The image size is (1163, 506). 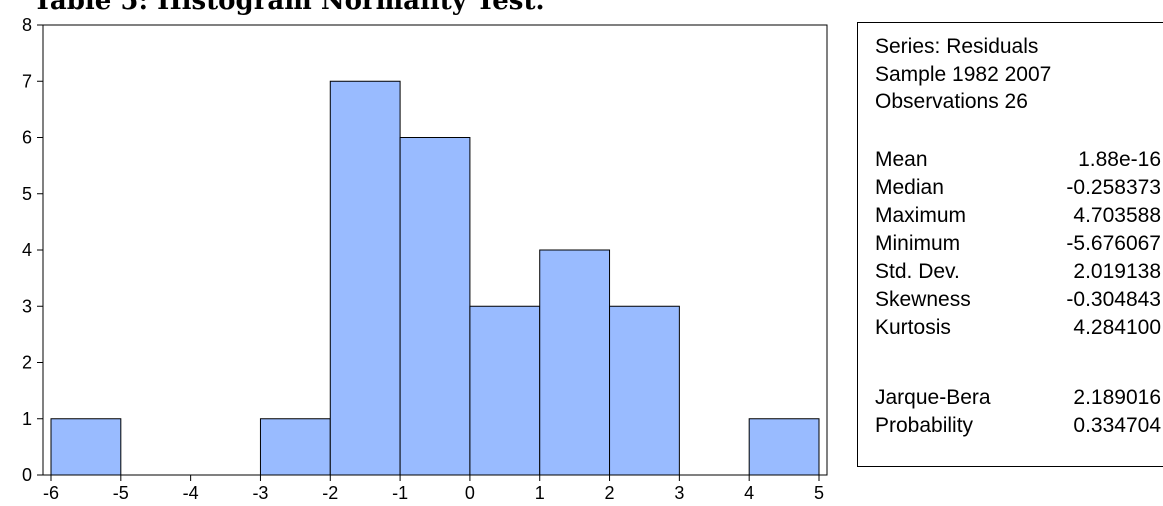 What do you see at coordinates (27, 250) in the screenshot?
I see `y-tick-label: 4` at bounding box center [27, 250].